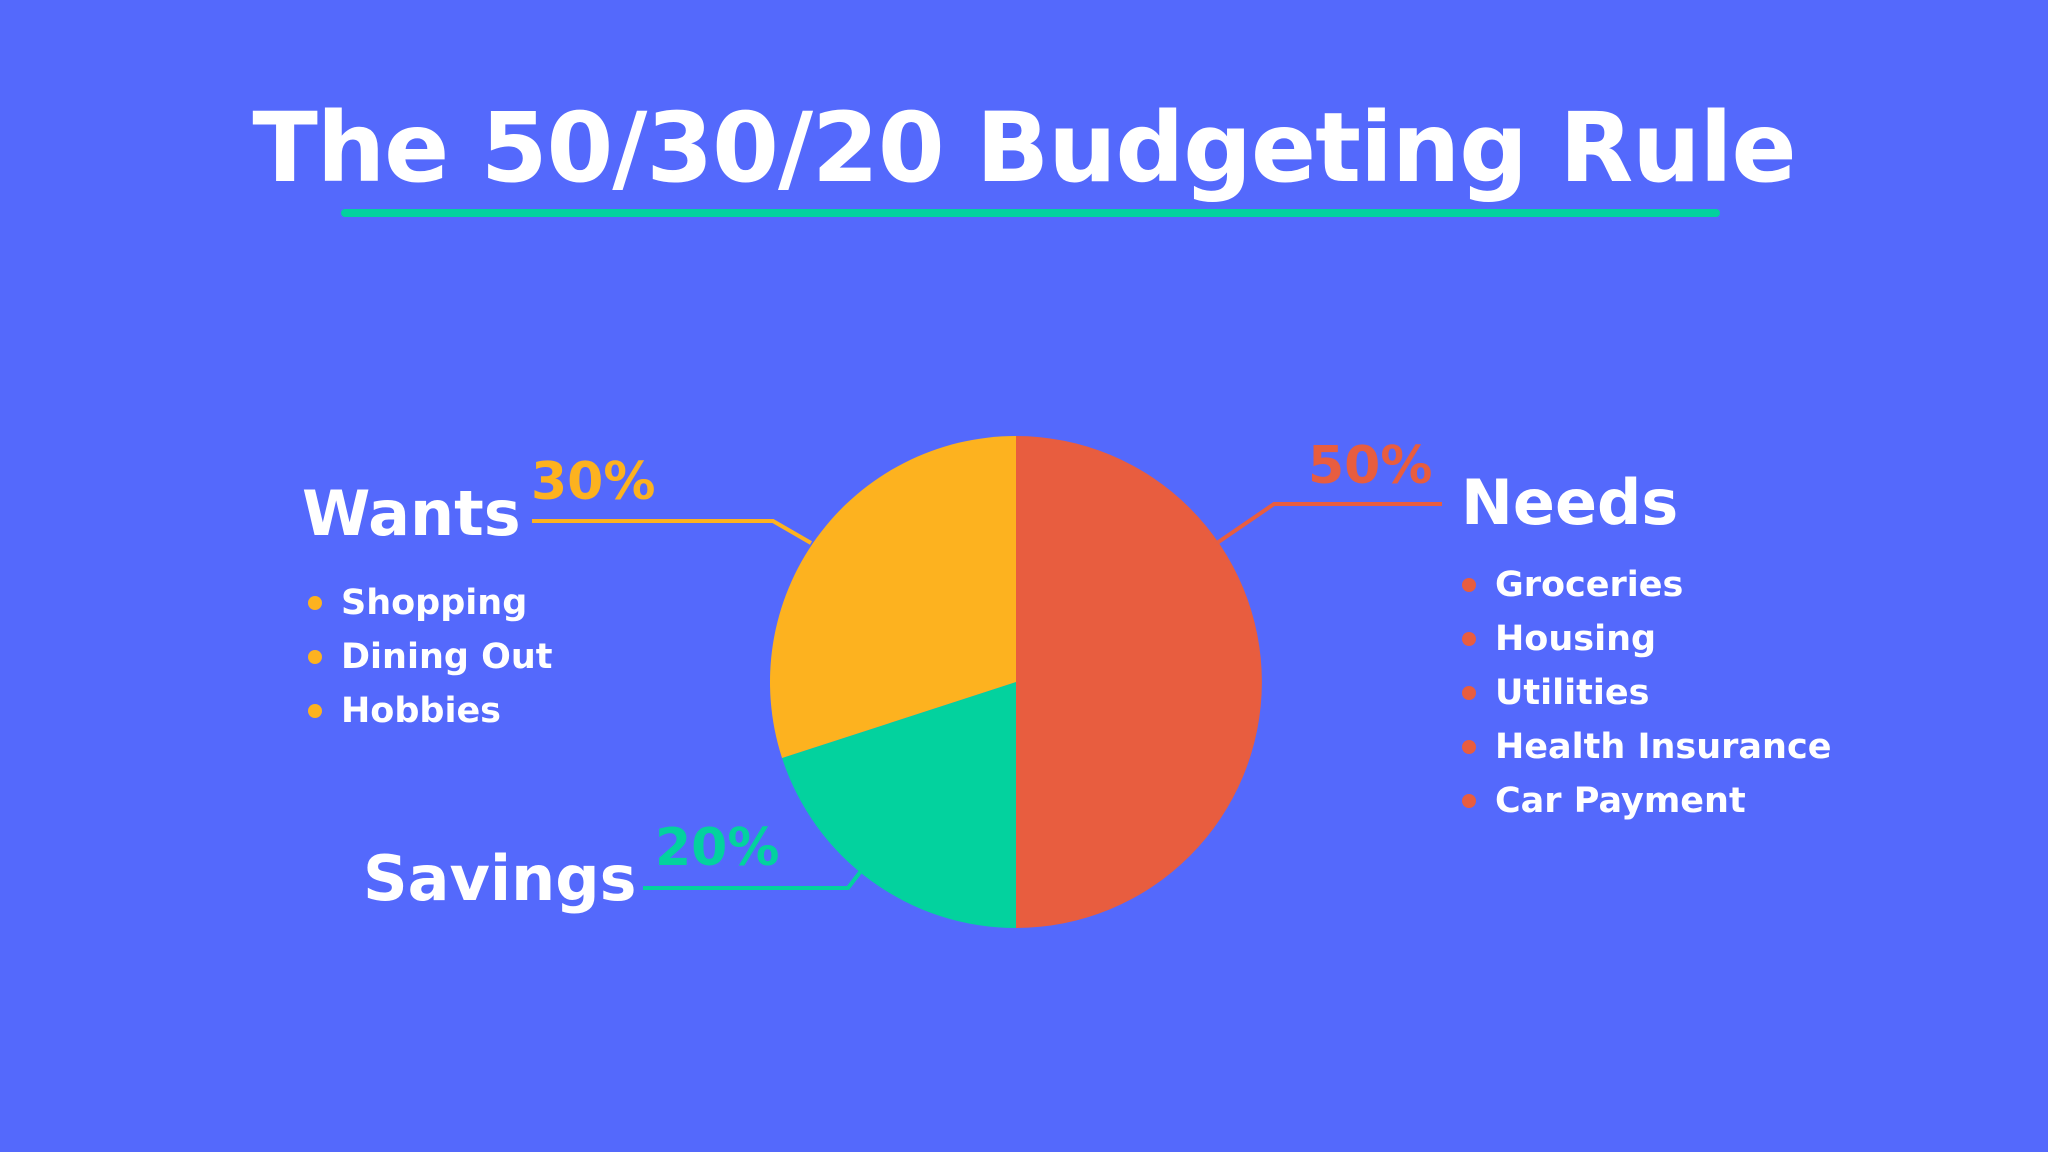 The width and height of the screenshot is (2048, 1152). I want to click on list-item: Dining Out, so click(429, 657).